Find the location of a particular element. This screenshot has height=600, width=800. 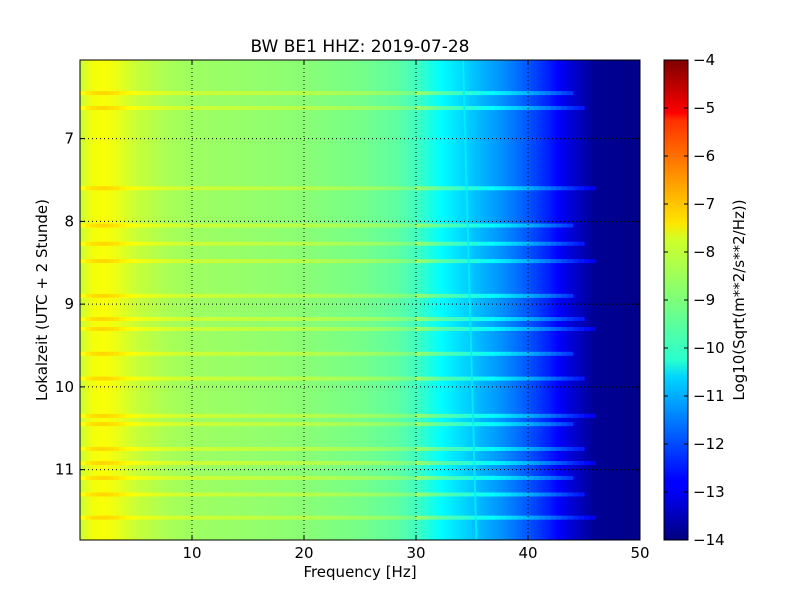

colorbar-tick-label: −14 is located at coordinates (709, 540).